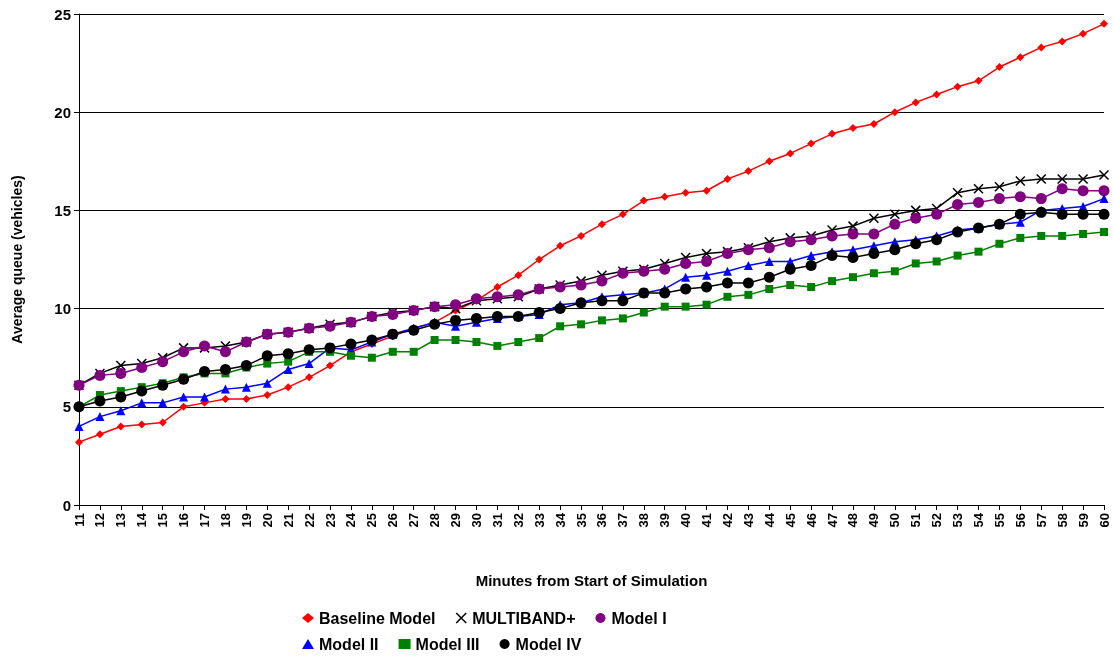  What do you see at coordinates (377, 618) in the screenshot?
I see `legend-label: Baseline Model` at bounding box center [377, 618].